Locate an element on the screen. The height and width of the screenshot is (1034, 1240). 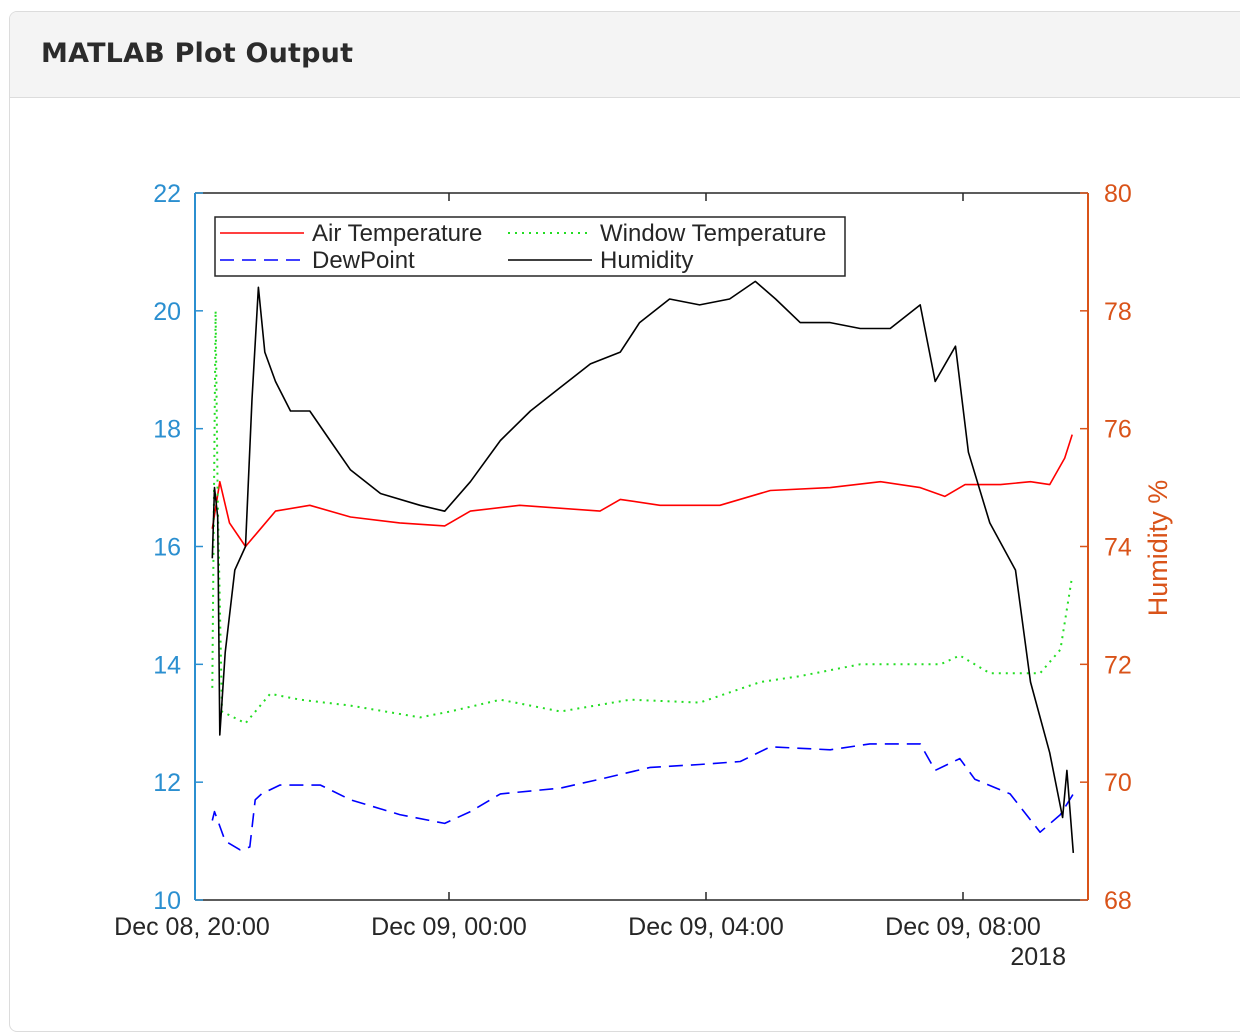
series-line-dewpoint is located at coordinates (642, 797).